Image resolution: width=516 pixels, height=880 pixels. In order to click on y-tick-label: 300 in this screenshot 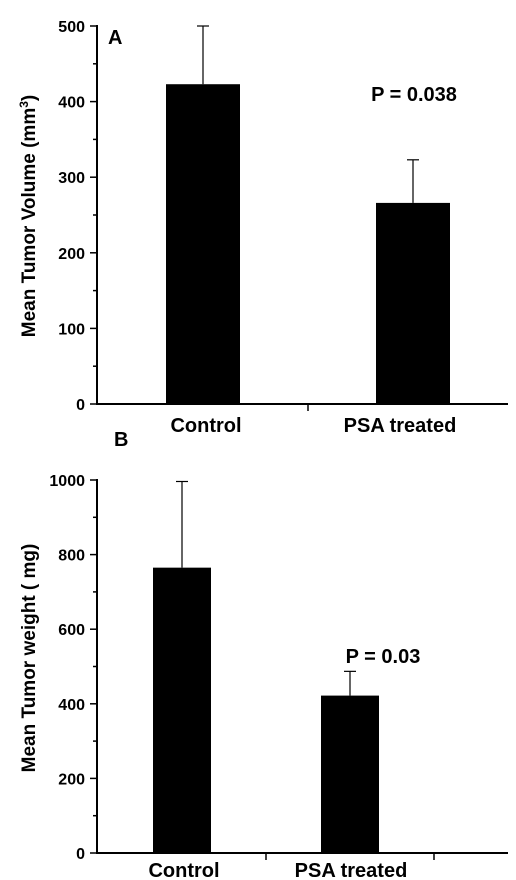, I will do `click(71, 178)`.